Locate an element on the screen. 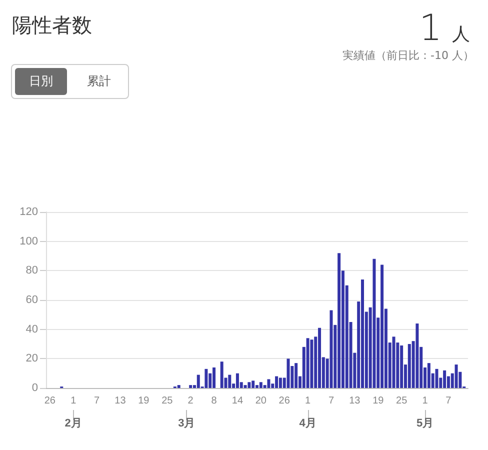  x-tick-label: 2 is located at coordinates (191, 401).